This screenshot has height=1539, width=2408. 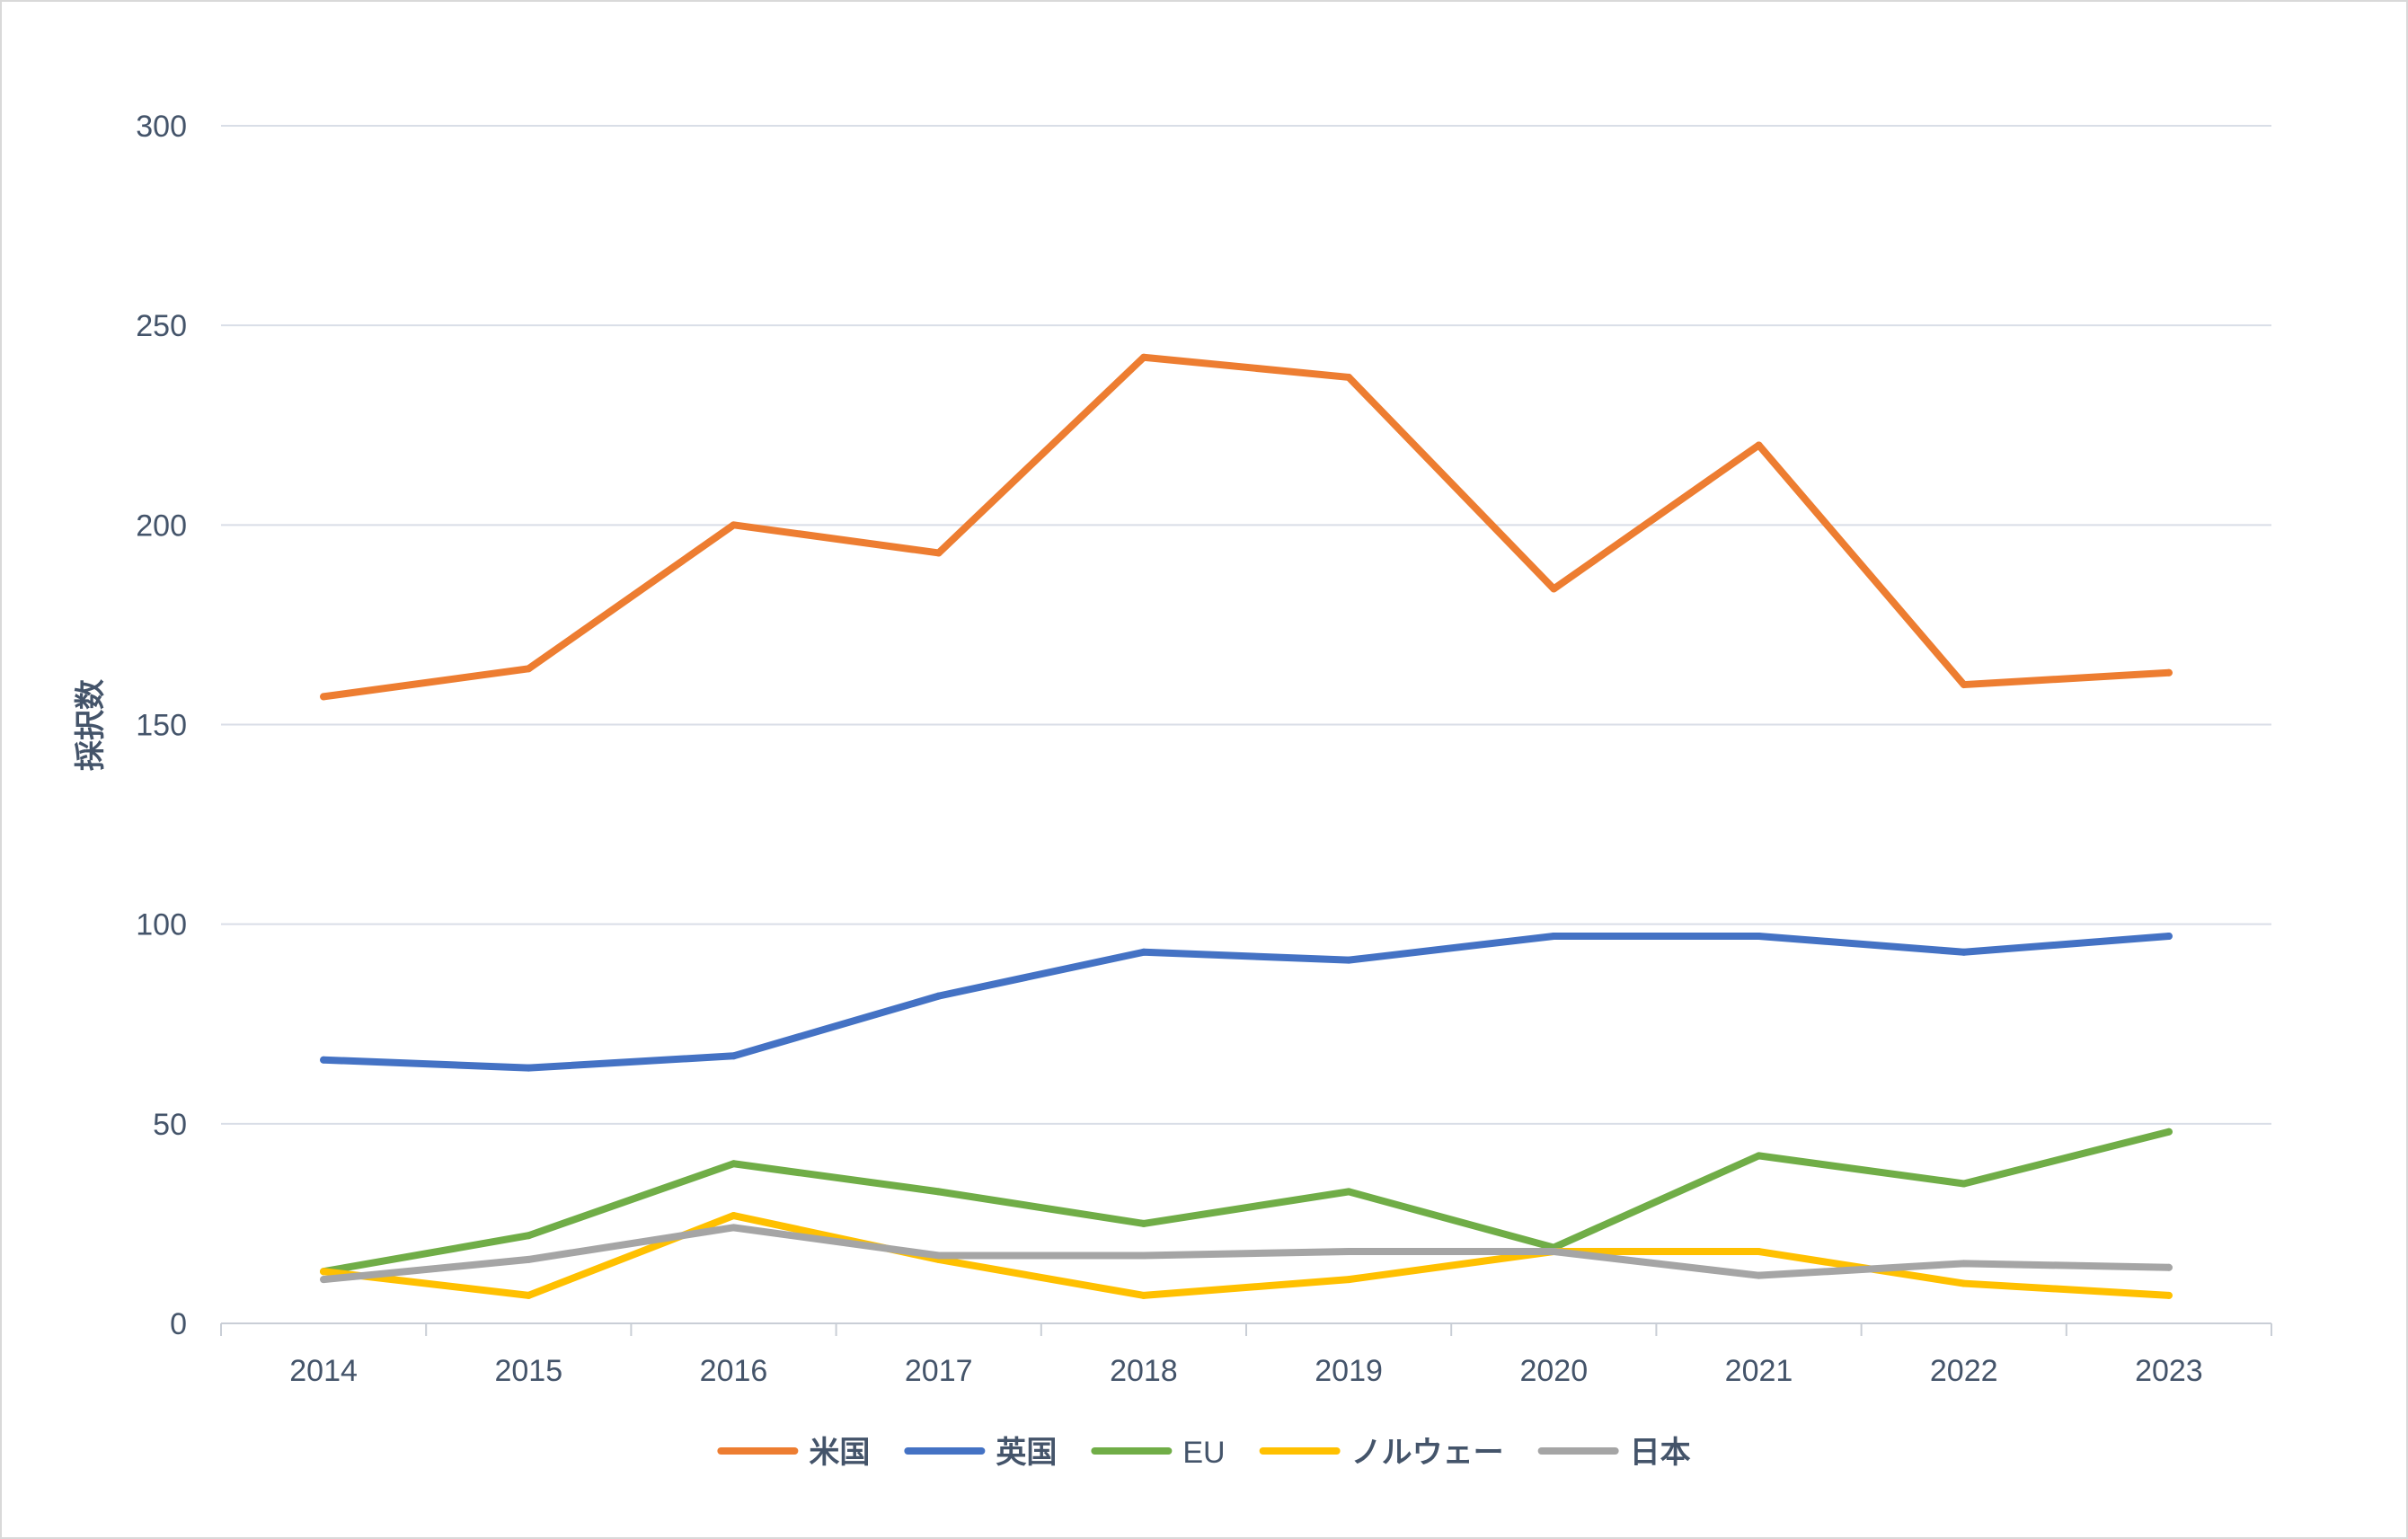 What do you see at coordinates (1964, 1371) in the screenshot?
I see `x-tick-label: 2022` at bounding box center [1964, 1371].